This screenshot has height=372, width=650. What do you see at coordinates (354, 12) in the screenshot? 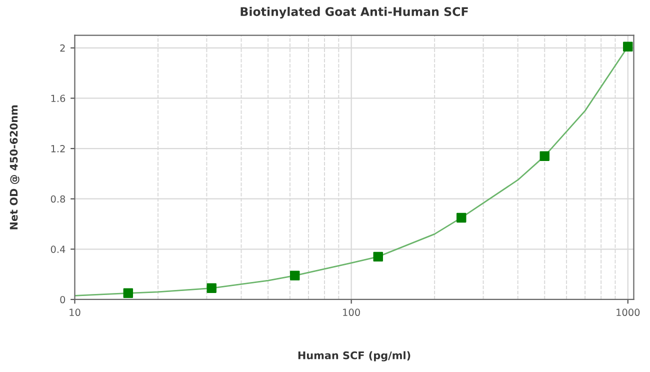
I see `chart-title: Biotinylated Goat Anti-Human SCF` at bounding box center [354, 12].